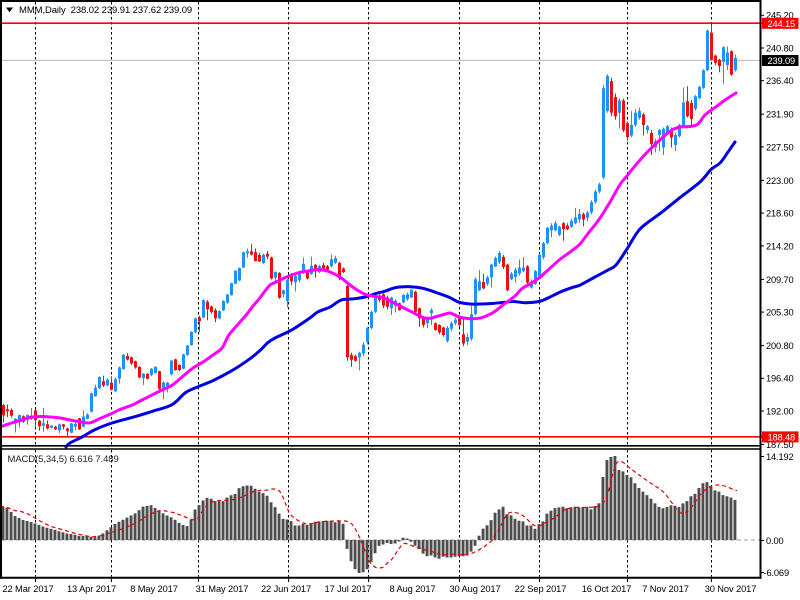  I want to click on svg-text: 227.50, so click(780, 147).